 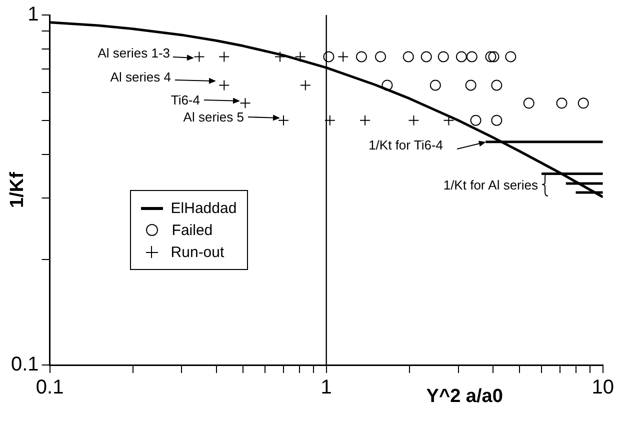 I want to click on annotation: 1/Kt for Ti6-4, so click(x=405, y=145).